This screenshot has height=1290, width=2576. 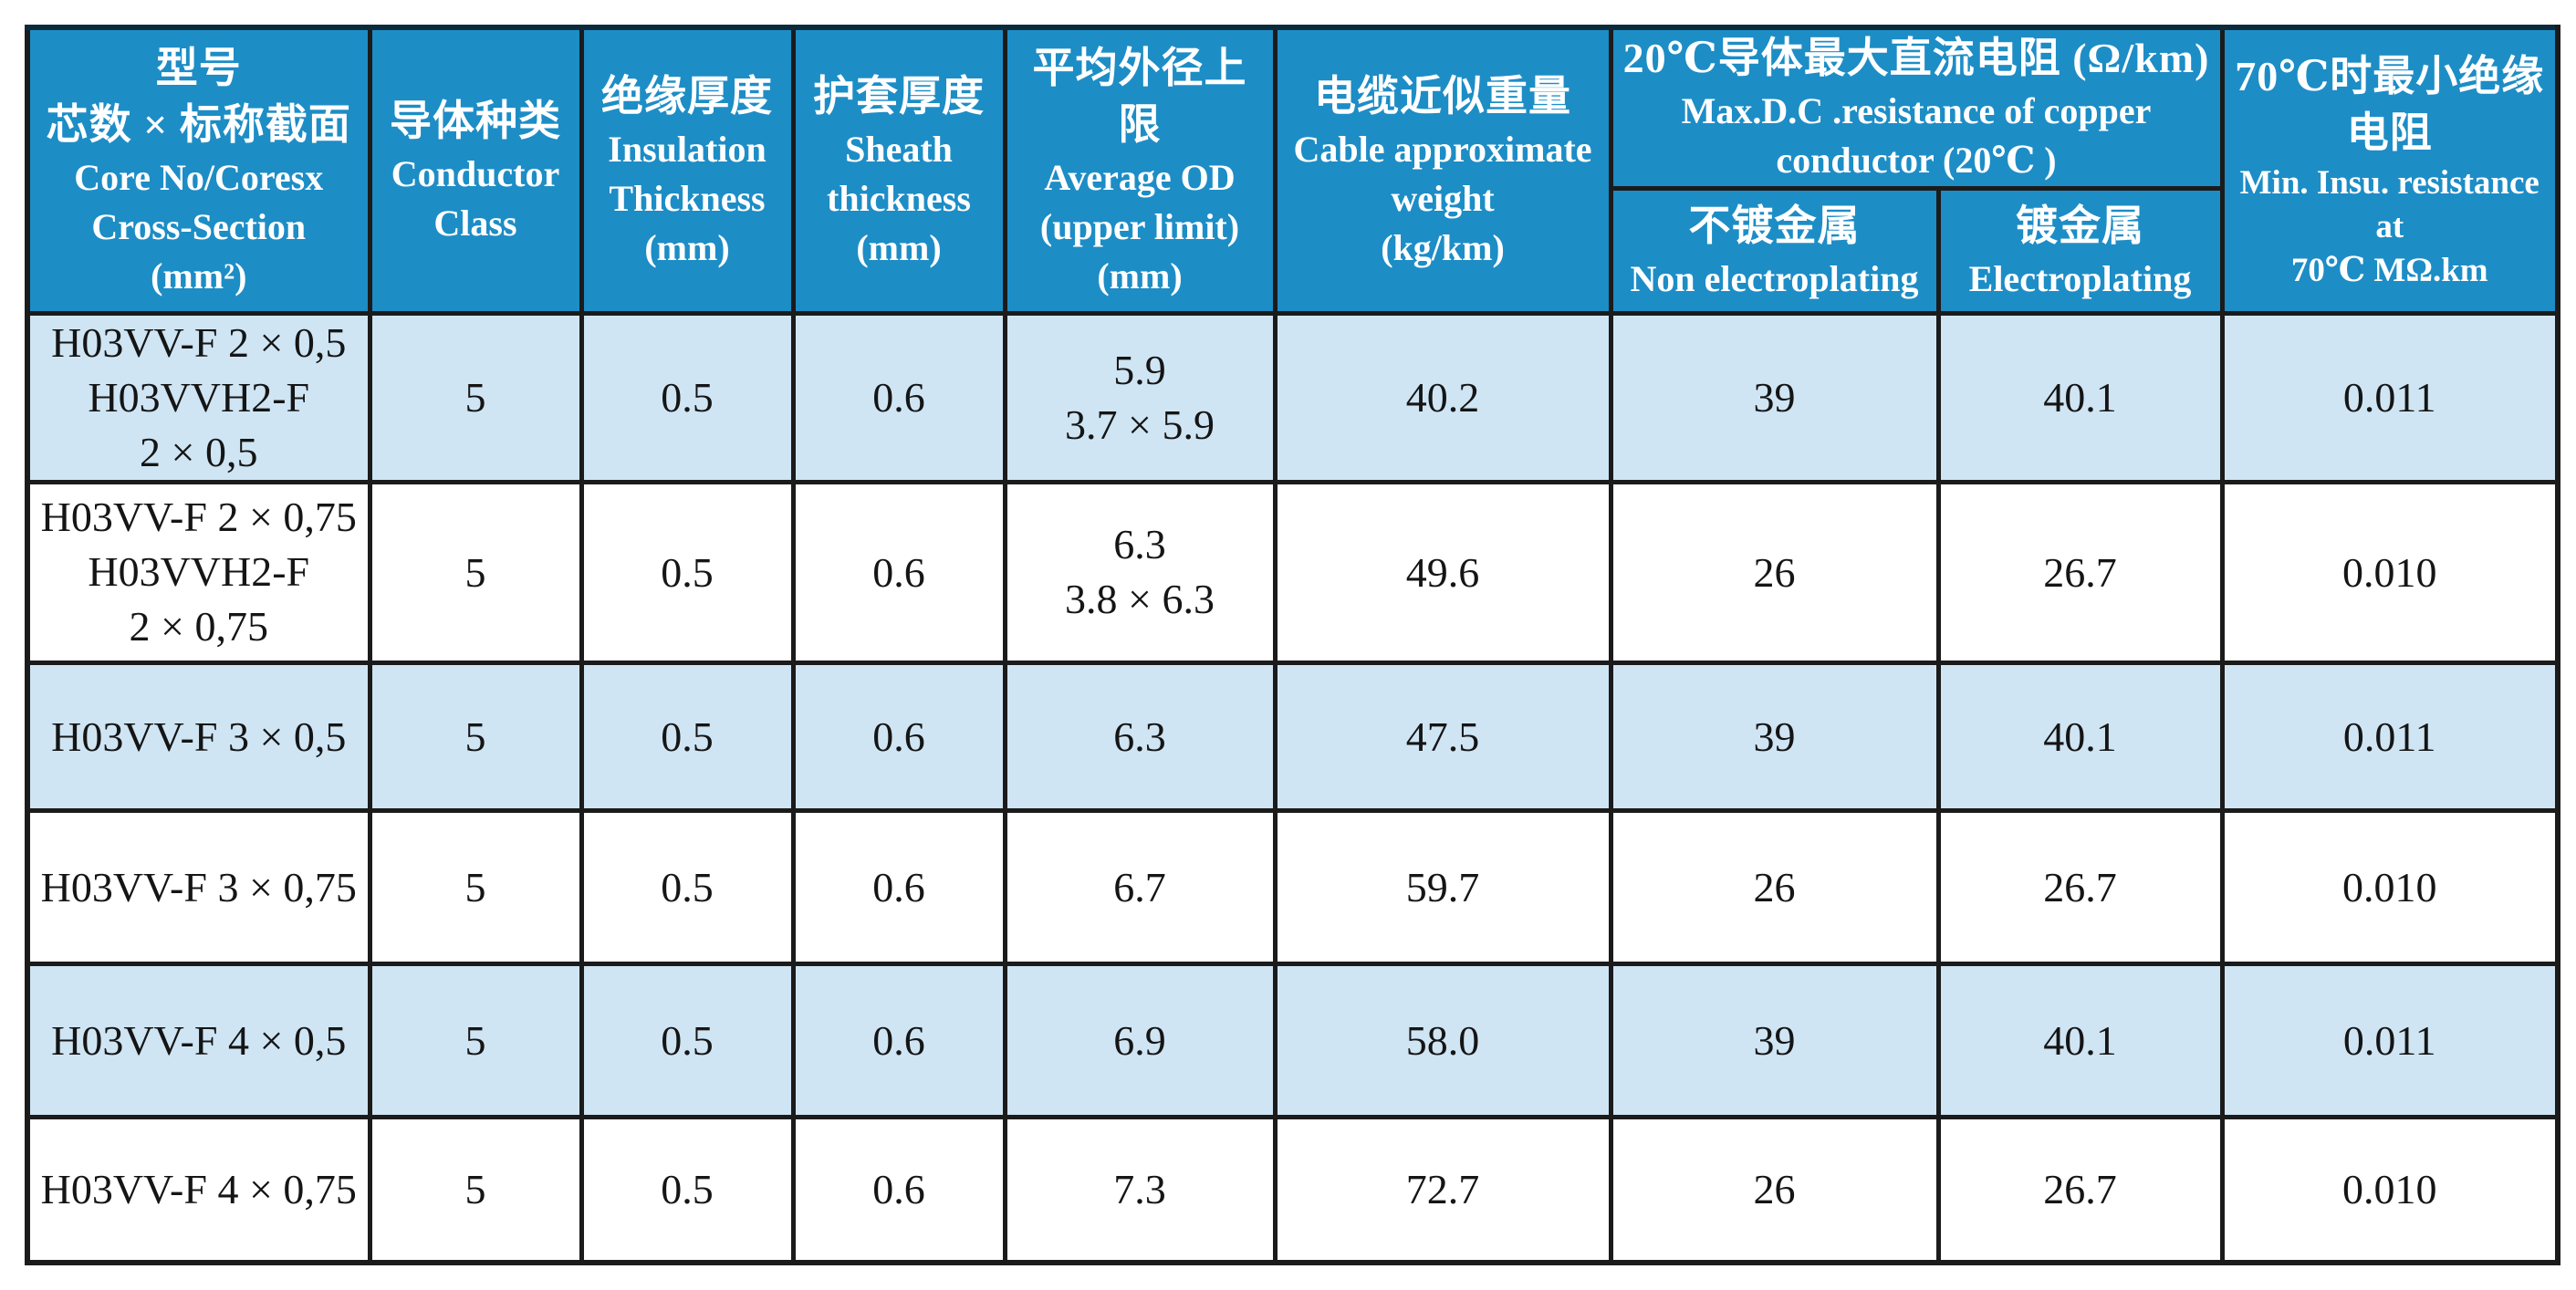 I want to click on model-cell: H03VV-F 2 × 0,5 H03VVH2-F 2 × 0,5, so click(x=198, y=397).